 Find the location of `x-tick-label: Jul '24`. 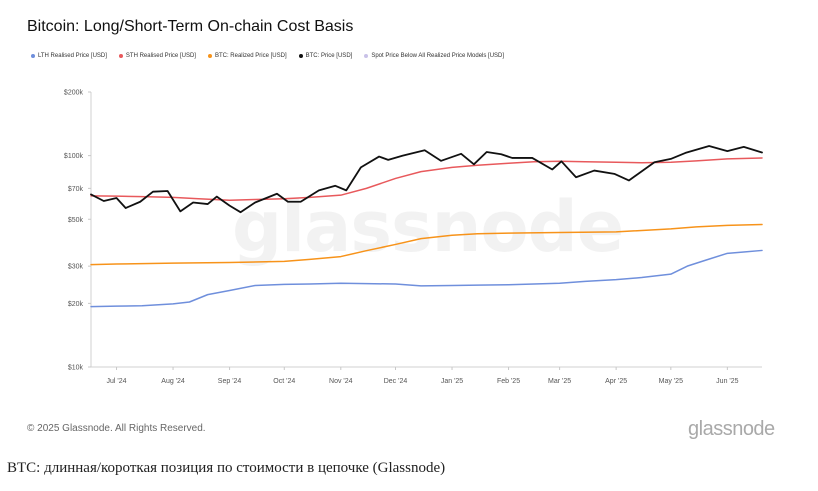

x-tick-label: Jul '24 is located at coordinates (117, 381).